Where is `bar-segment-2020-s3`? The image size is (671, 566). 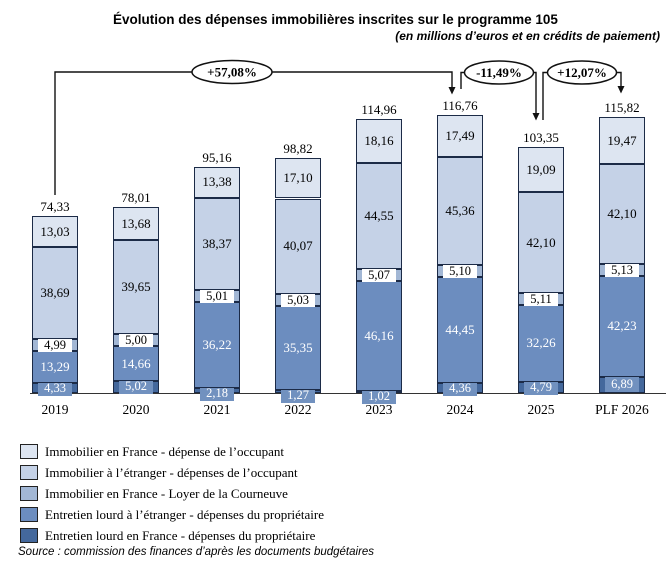 bar-segment-2020-s3 is located at coordinates (136, 287).